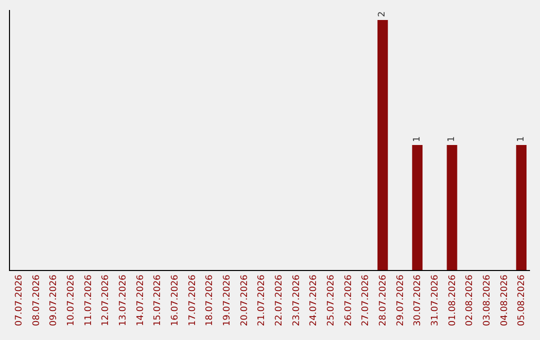 The image size is (540, 340). What do you see at coordinates (314, 300) in the screenshot?
I see `x-tick-label: 24.07.2026` at bounding box center [314, 300].